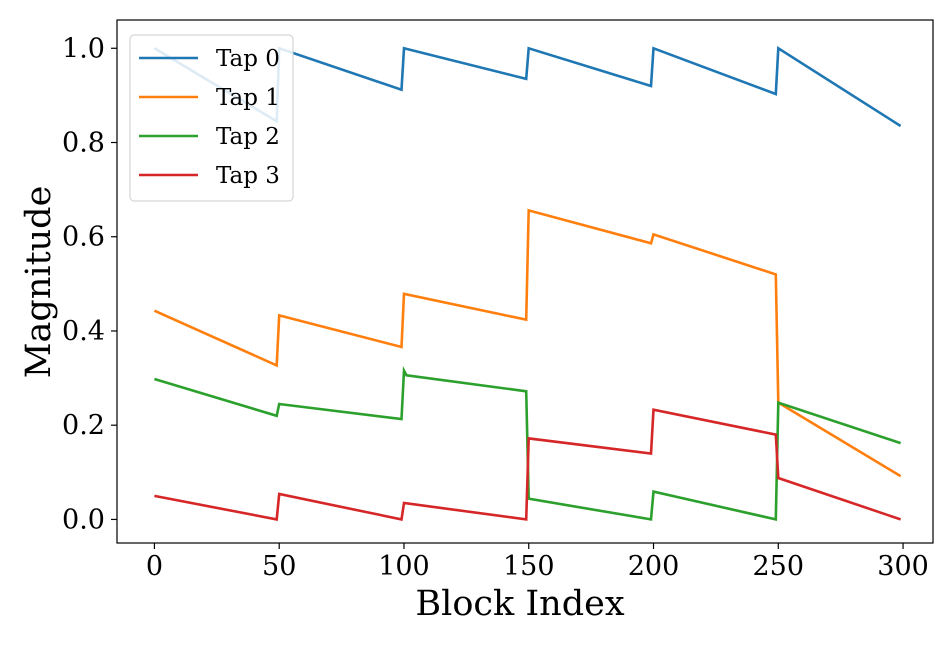 This screenshot has width=950, height=645. Describe the element at coordinates (529, 566) in the screenshot. I see `x-tick-label: 150` at that location.